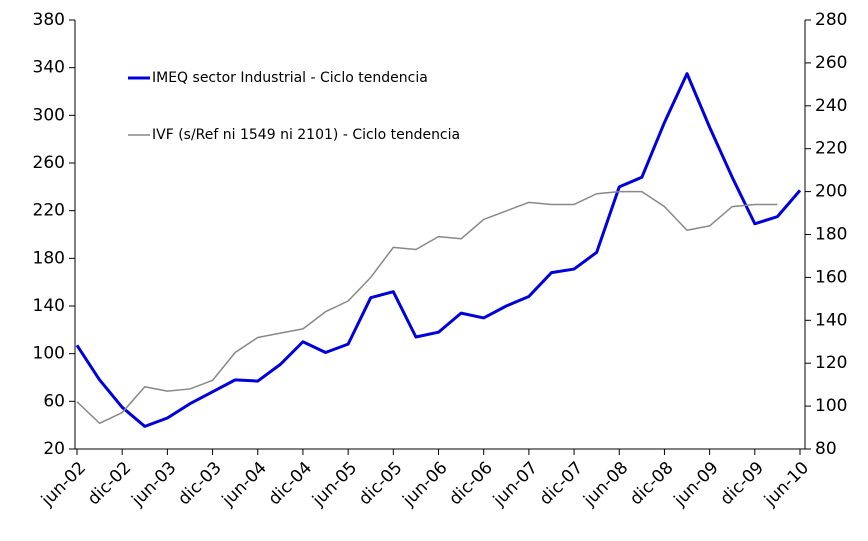  What do you see at coordinates (742, 483) in the screenshot?
I see `x-tick-label: dic-09` at bounding box center [742, 483].